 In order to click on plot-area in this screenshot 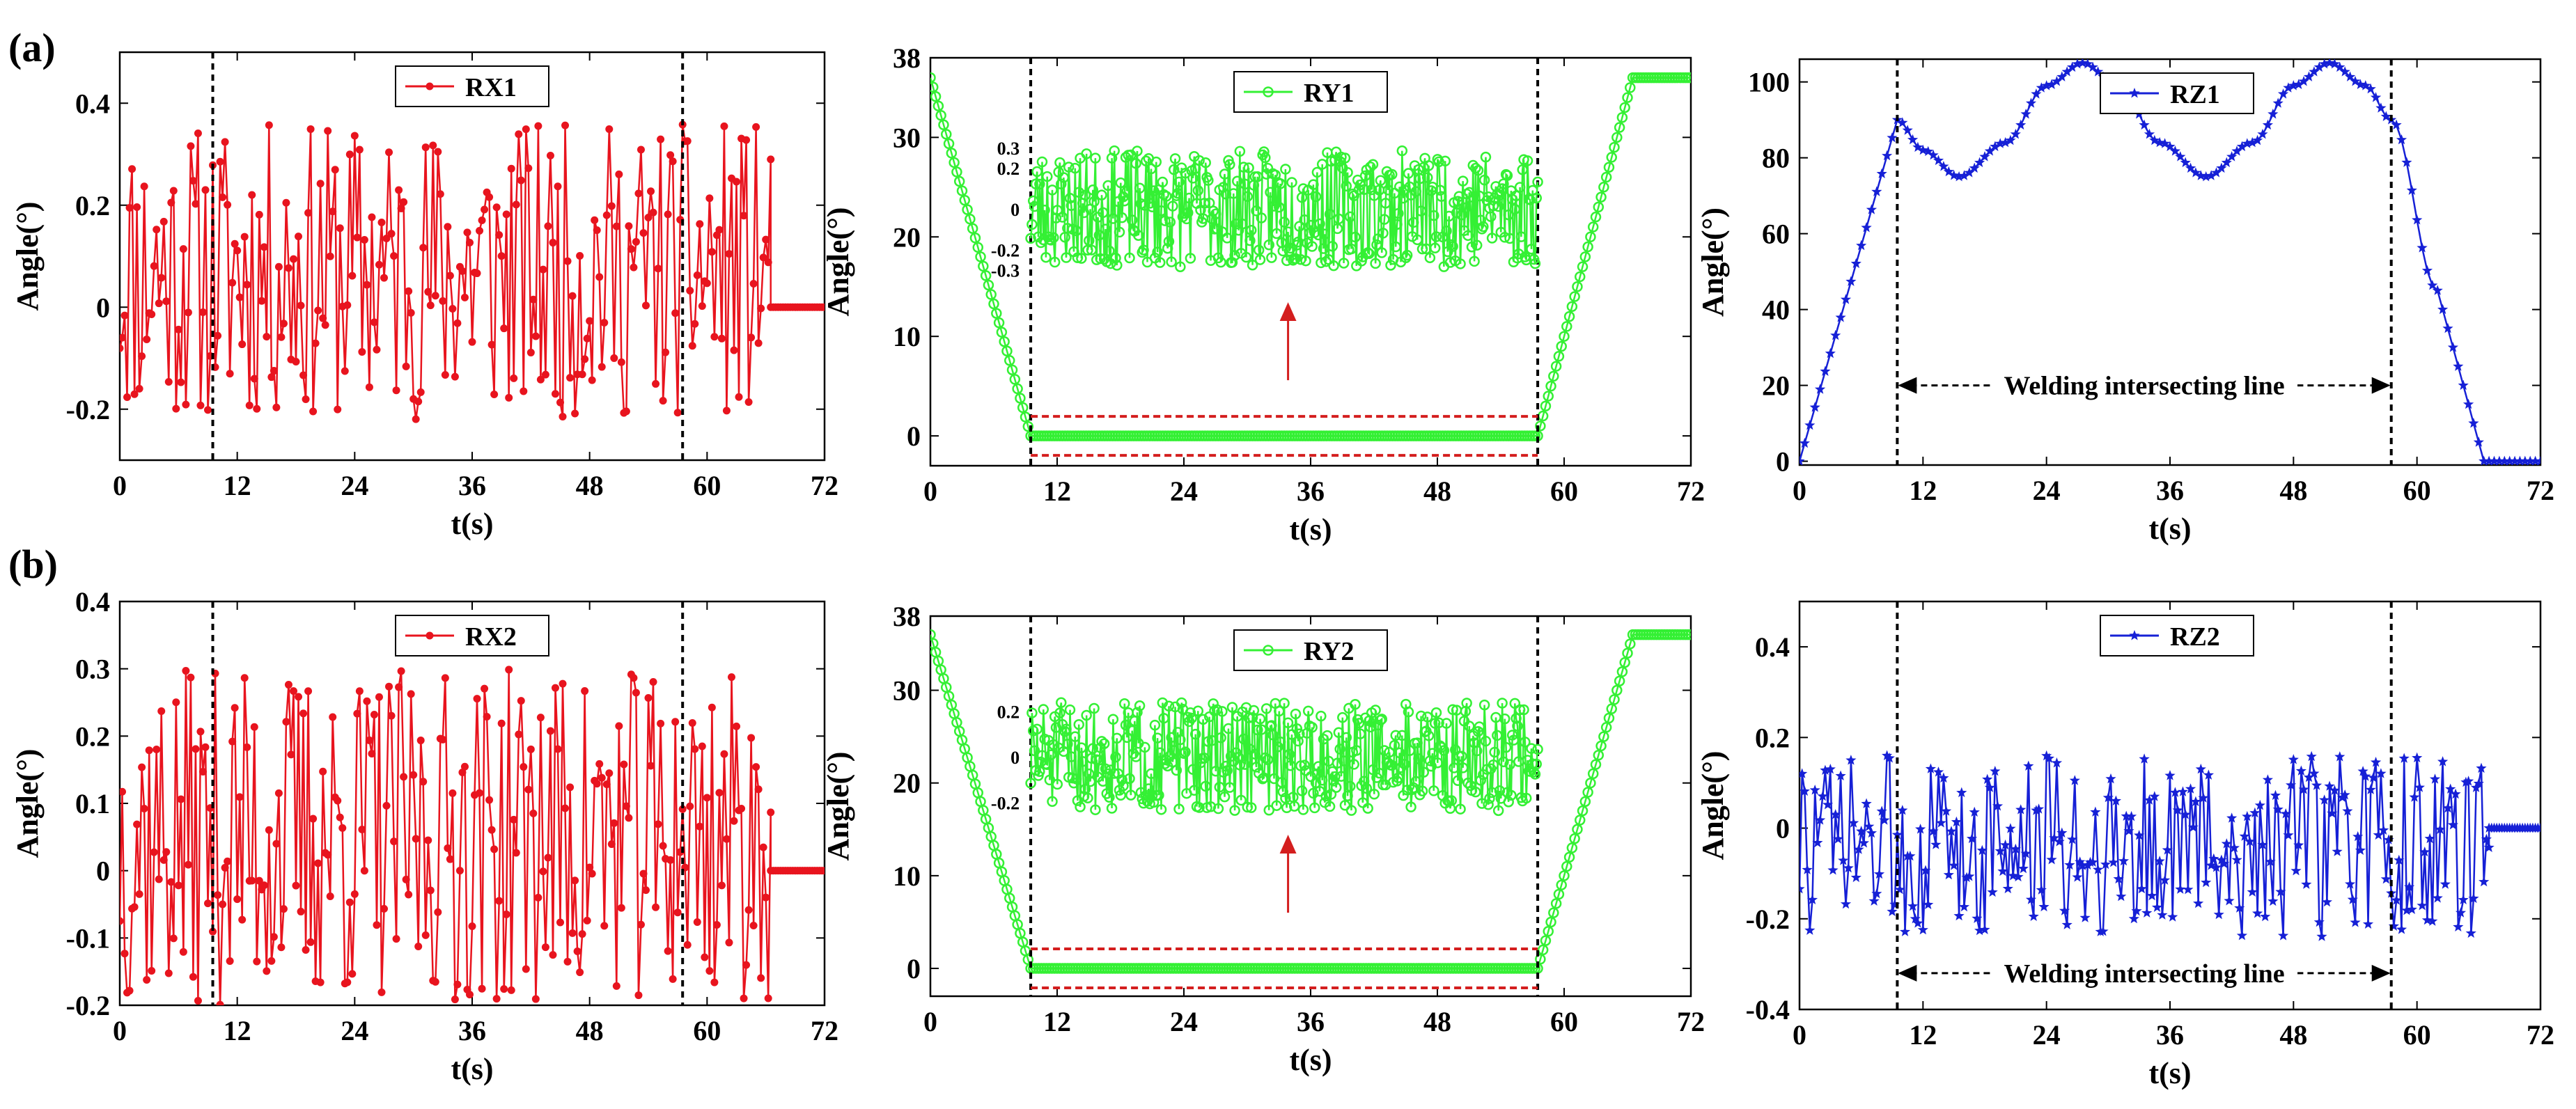, I will do `click(2170, 846)`.